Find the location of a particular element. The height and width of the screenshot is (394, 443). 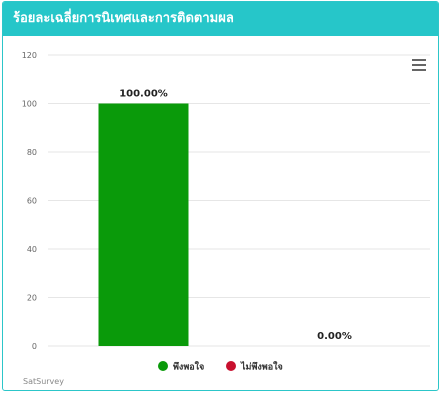

y-tick-label: 40 is located at coordinates (32, 249).